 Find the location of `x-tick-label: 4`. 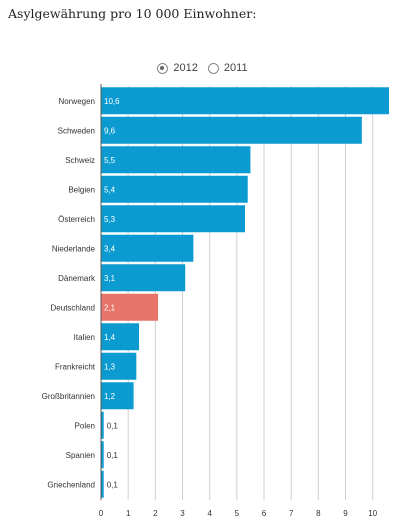

x-tick-label: 4 is located at coordinates (209, 513).